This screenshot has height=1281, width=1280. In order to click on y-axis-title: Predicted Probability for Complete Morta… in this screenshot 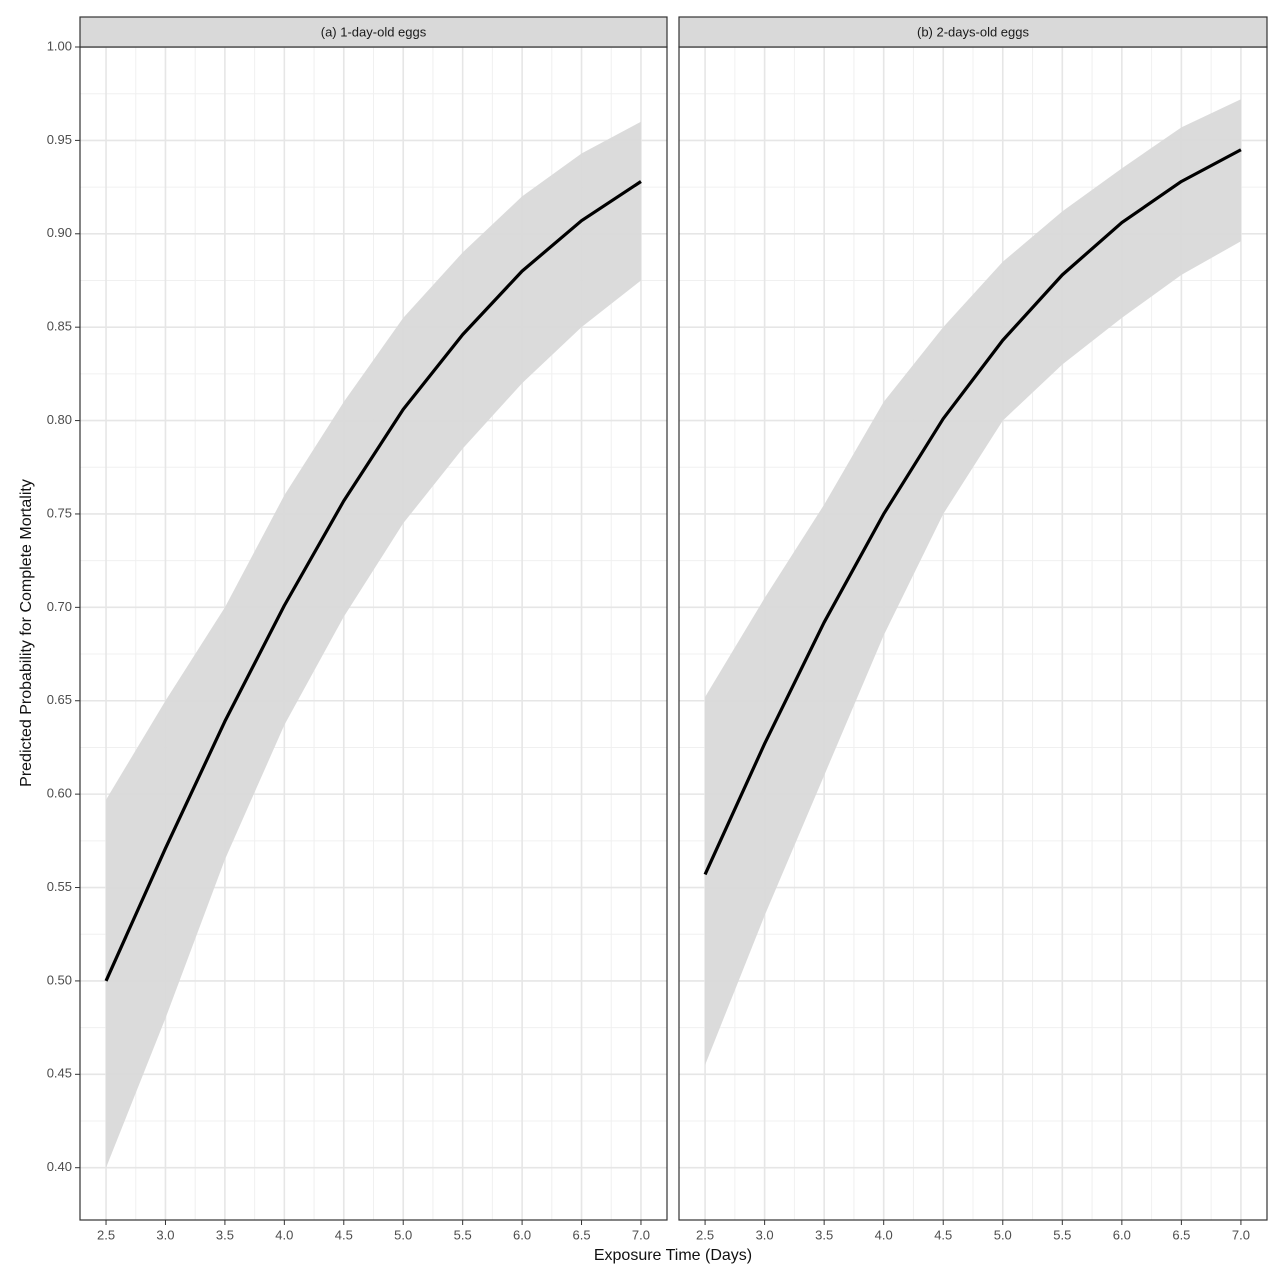, I will do `click(26, 633)`.